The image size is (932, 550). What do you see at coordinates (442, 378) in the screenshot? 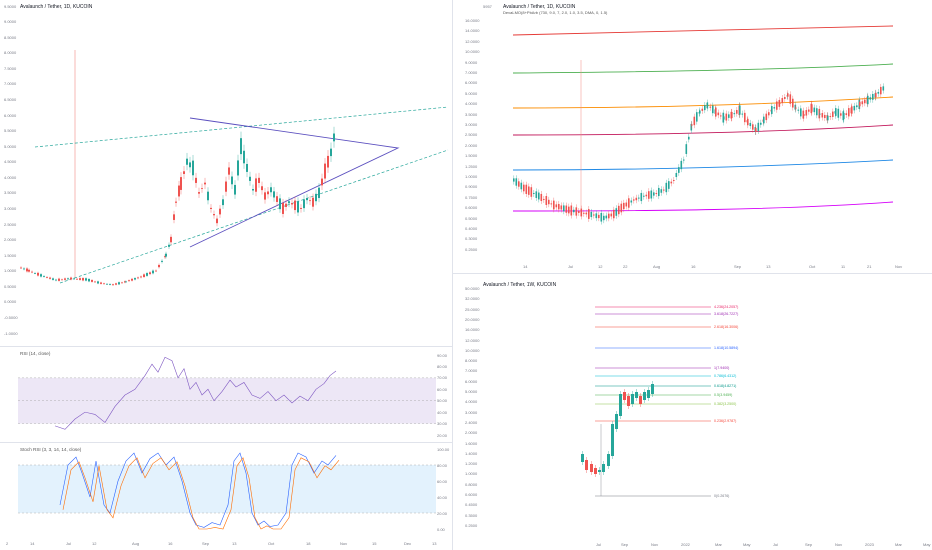
I see `rsi-tick-label: 70.00` at bounding box center [442, 378].